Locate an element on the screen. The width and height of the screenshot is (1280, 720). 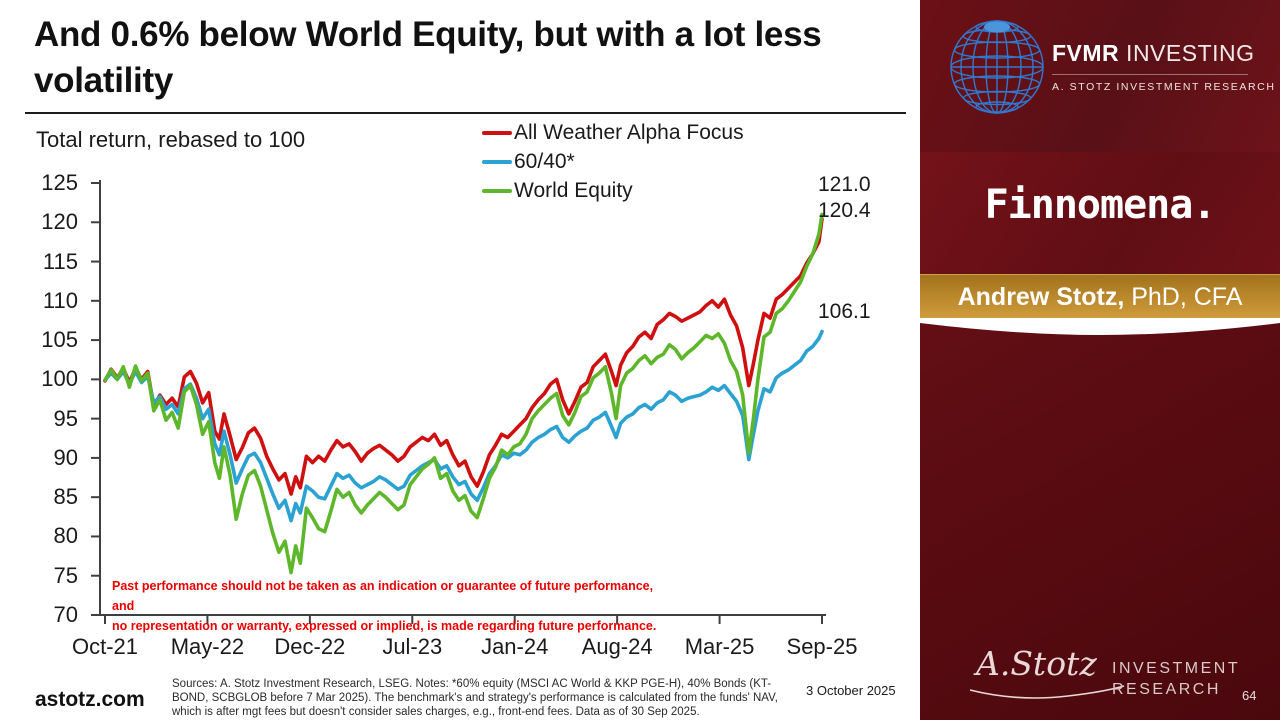
legend-label: 60/40* is located at coordinates (544, 161).